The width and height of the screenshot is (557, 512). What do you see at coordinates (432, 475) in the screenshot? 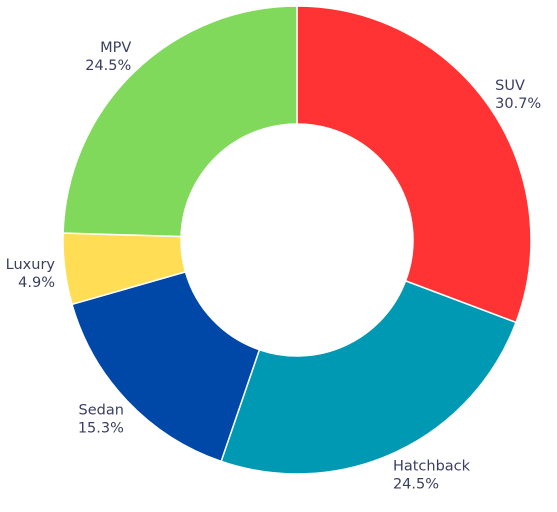
I see `slice-label-hatchback: Hatchback 24.5%` at bounding box center [432, 475].